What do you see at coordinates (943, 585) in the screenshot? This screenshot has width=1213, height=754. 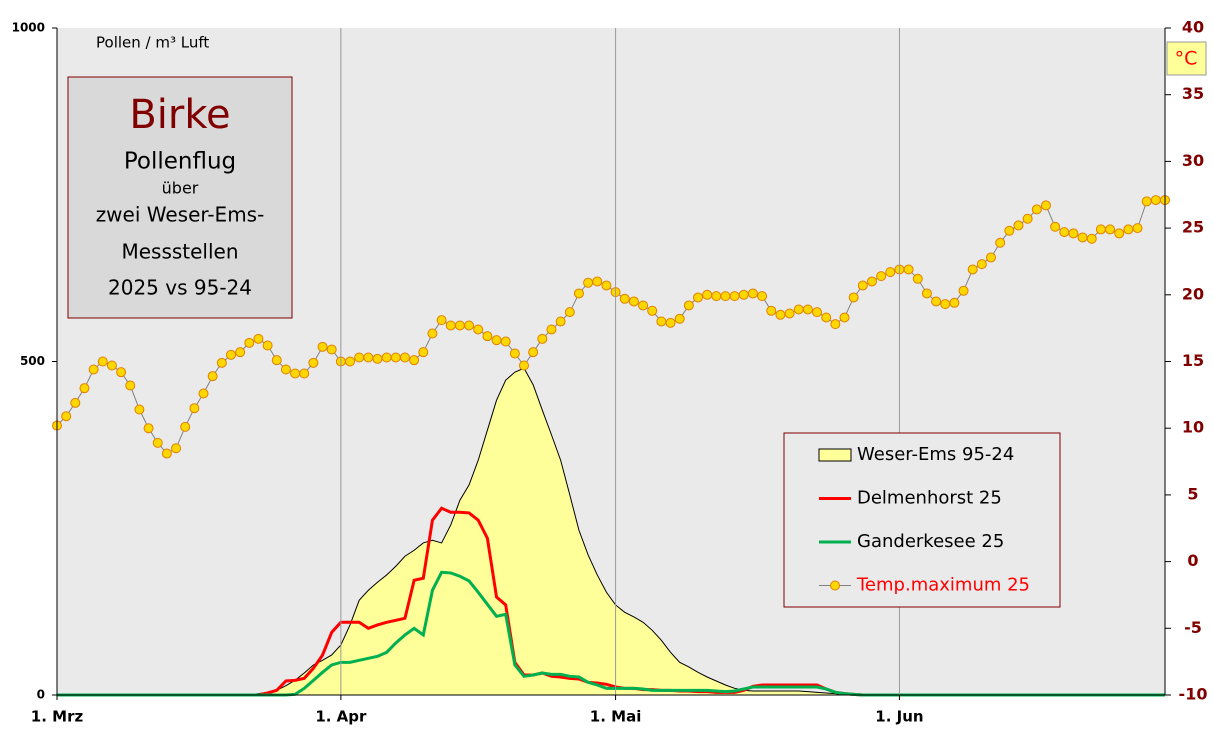 I see `legend-label: Temp.maximum 25` at bounding box center [943, 585].